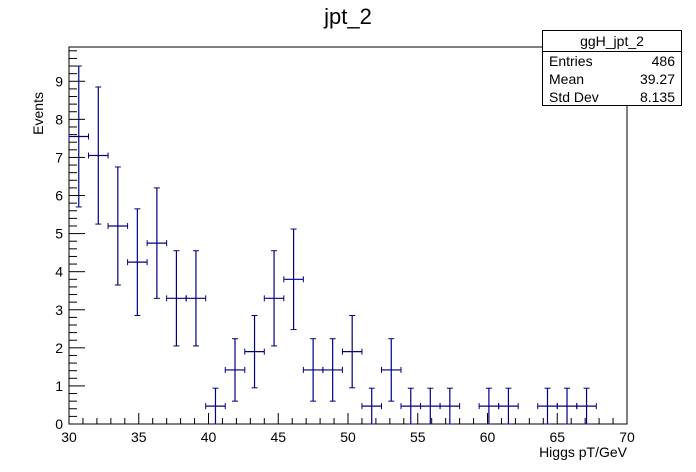  What do you see at coordinates (59, 81) in the screenshot?
I see `y-tick-label: 9` at bounding box center [59, 81].